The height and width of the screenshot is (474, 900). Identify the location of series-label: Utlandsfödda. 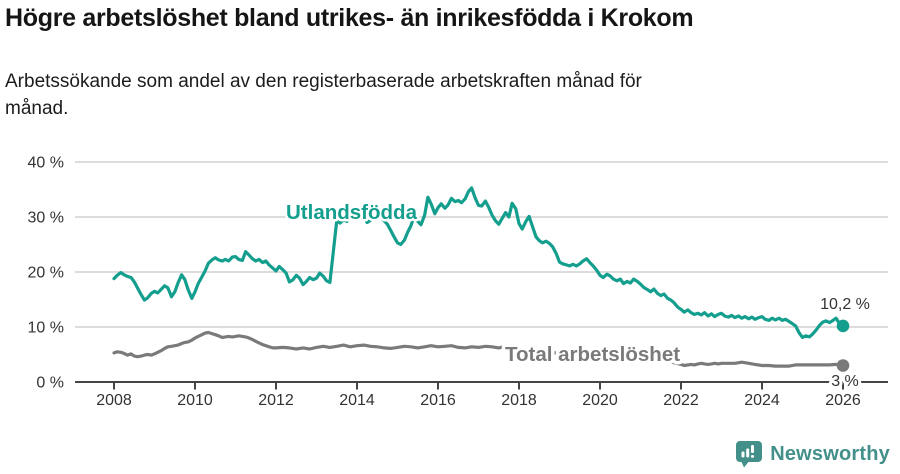
(352, 212).